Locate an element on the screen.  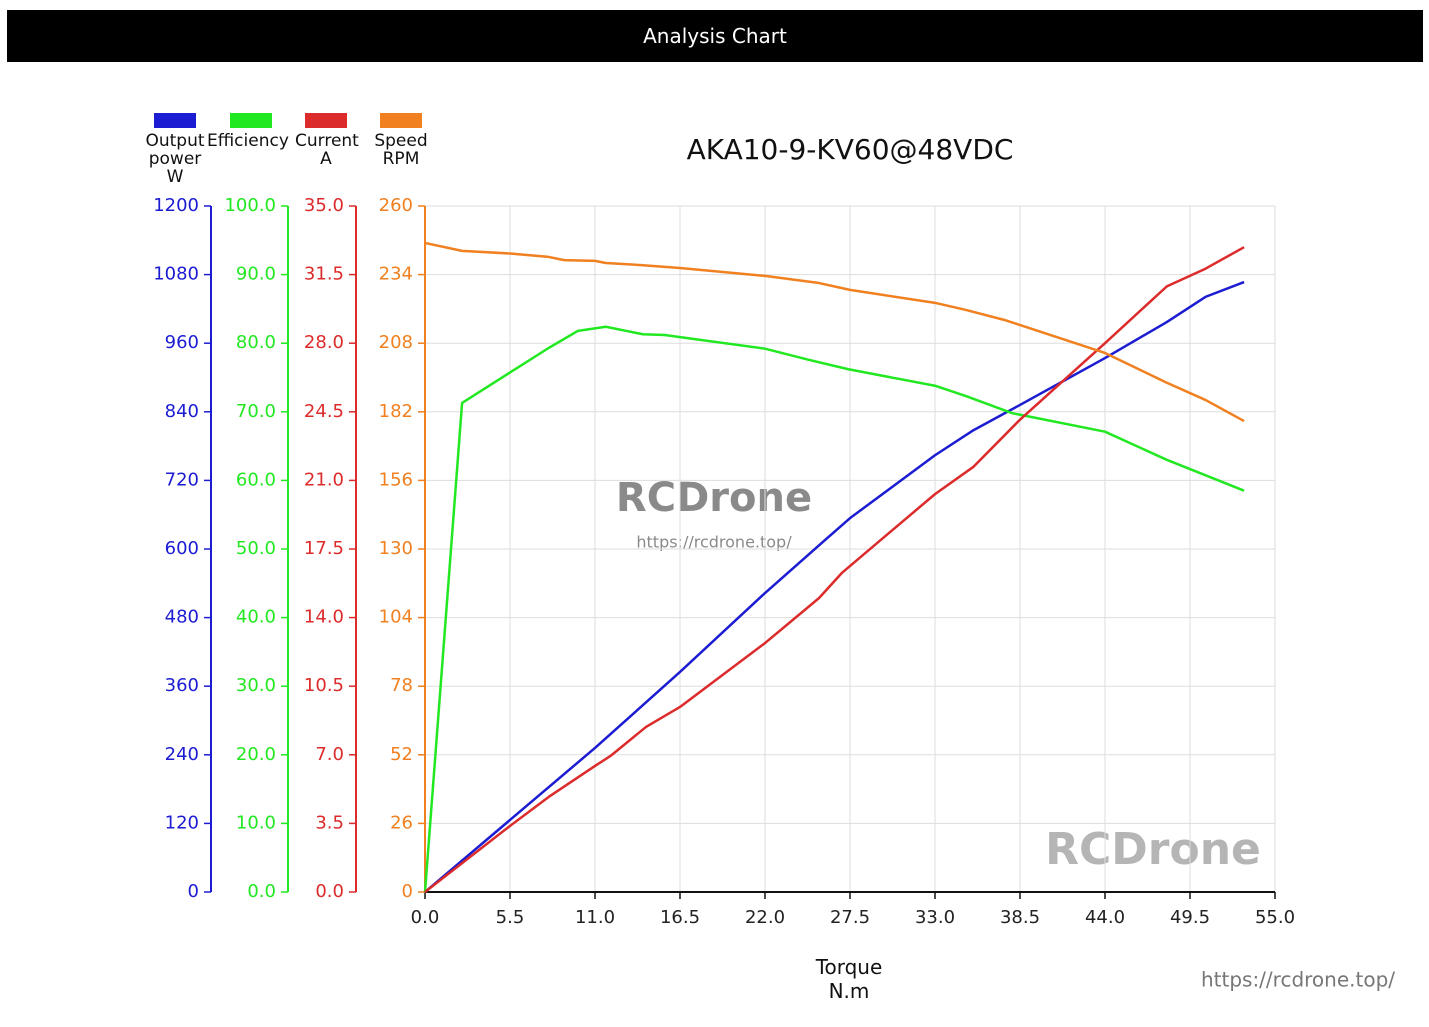
y-tick-label: 100.0 is located at coordinates (250, 205).